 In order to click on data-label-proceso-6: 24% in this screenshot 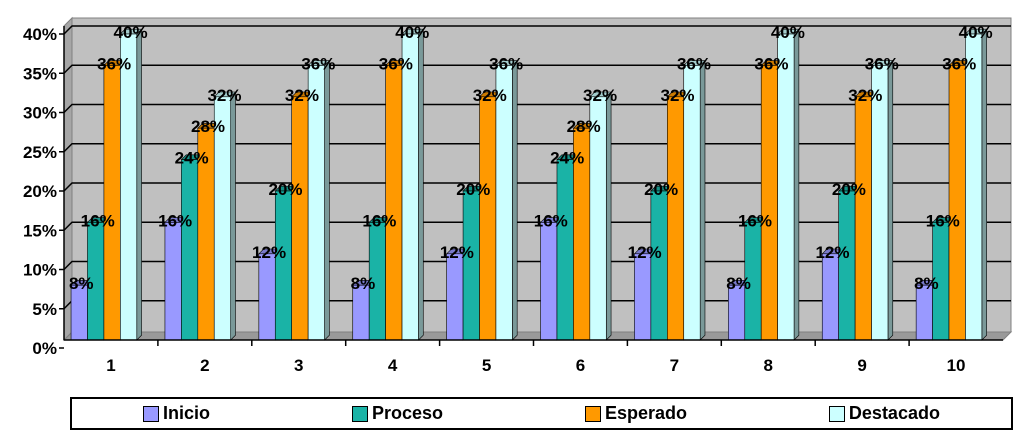, I will do `click(567, 158)`.